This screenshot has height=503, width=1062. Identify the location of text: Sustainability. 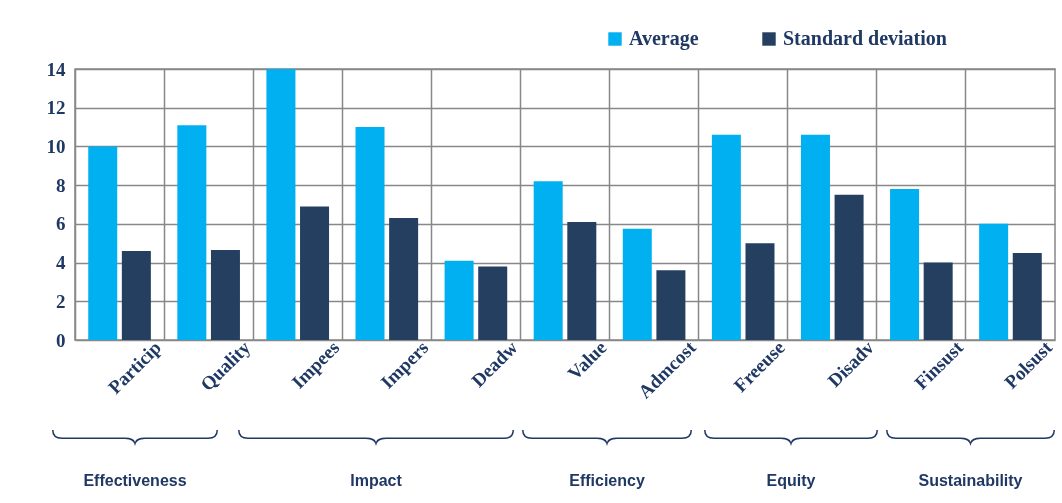
(970, 481).